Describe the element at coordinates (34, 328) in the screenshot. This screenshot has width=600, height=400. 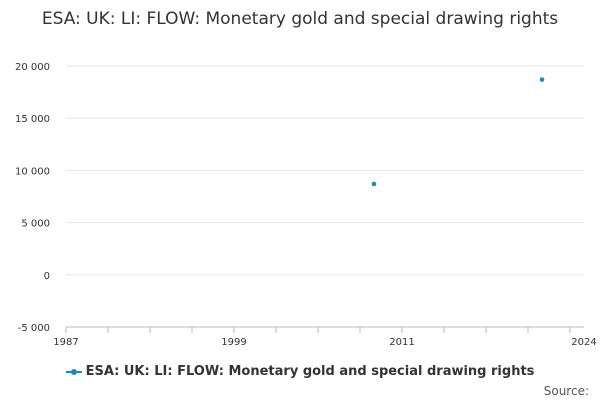
I see `y-tick-label: -5 000` at that location.